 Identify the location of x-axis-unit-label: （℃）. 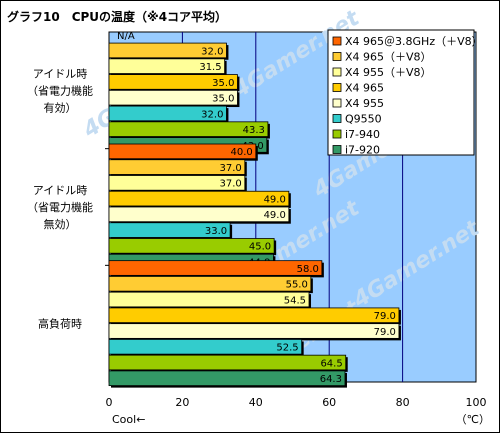
(473, 419).